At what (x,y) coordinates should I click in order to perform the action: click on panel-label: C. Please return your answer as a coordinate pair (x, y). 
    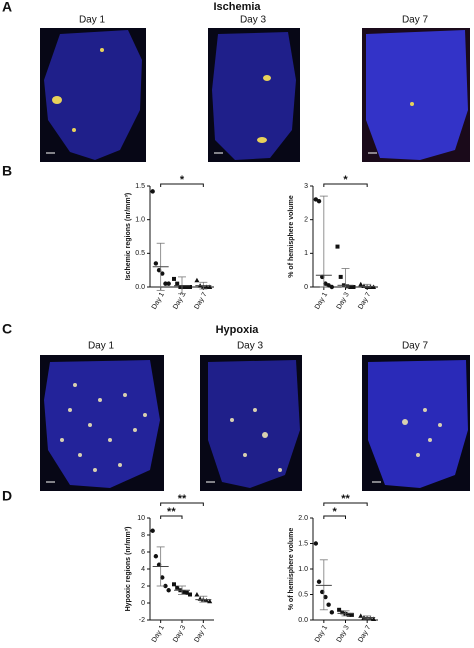
    Looking at the image, I should click on (7, 329).